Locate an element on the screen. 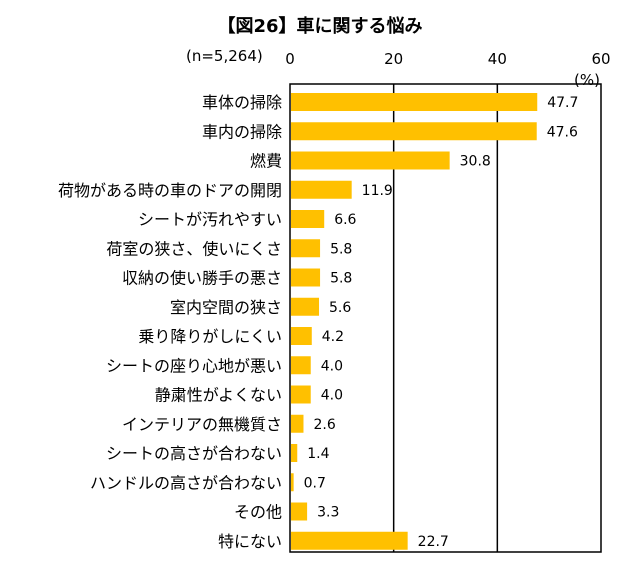  x-tick-label: 20 is located at coordinates (393, 59).